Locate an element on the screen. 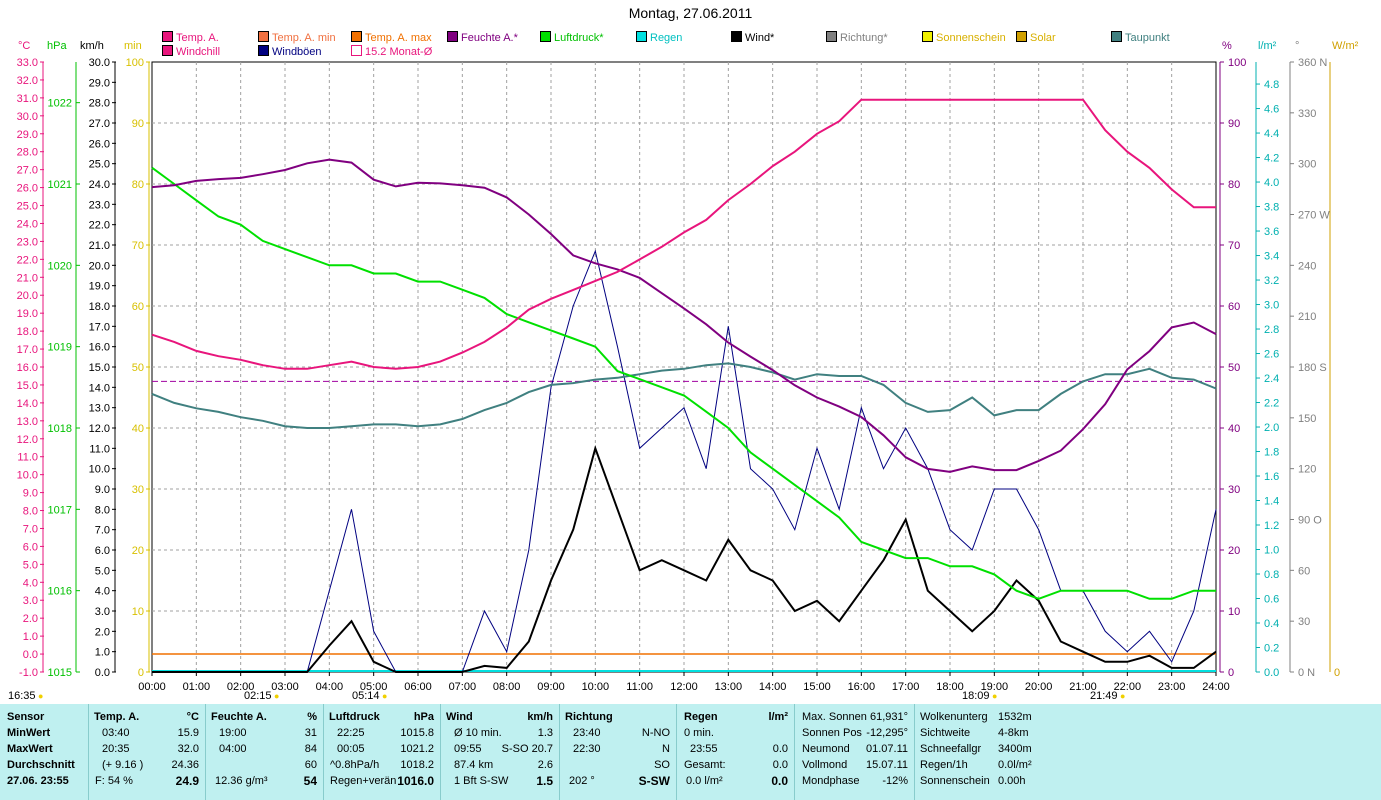 The image size is (1381, 800). hum-header: Feuchte A. is located at coordinates (239, 717).